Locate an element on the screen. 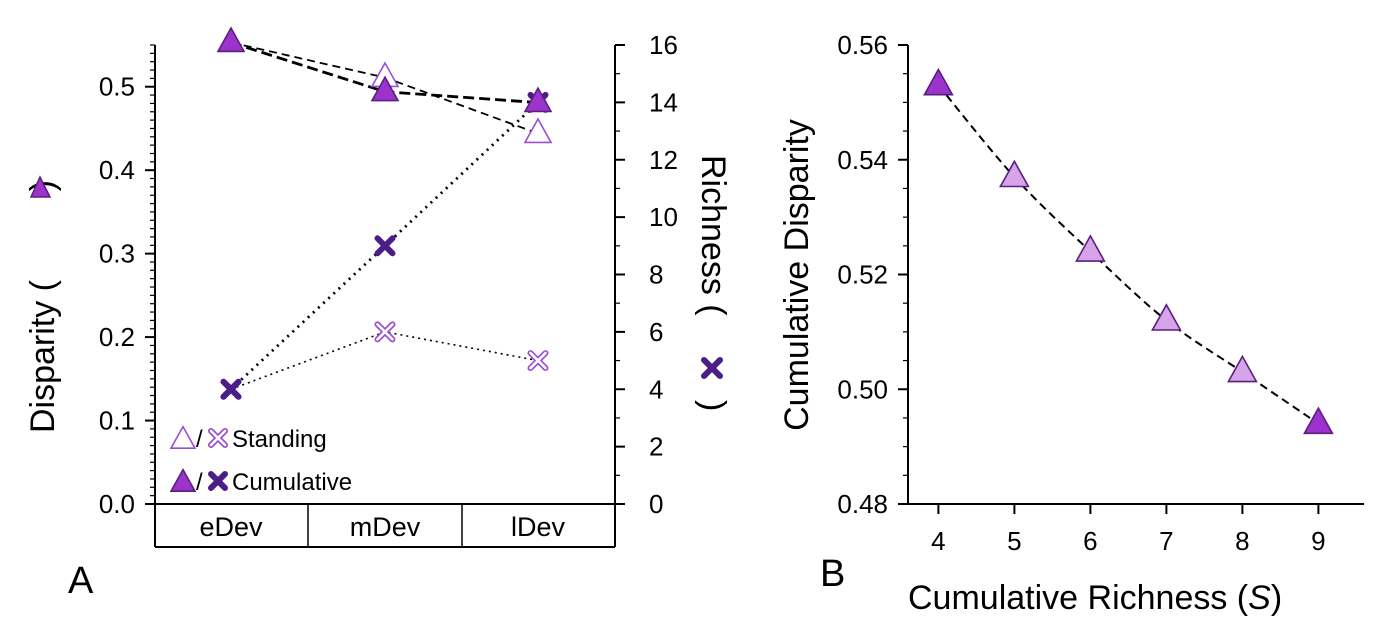 The width and height of the screenshot is (1379, 617). panel-b-xtick-label: 8 is located at coordinates (1242, 541).